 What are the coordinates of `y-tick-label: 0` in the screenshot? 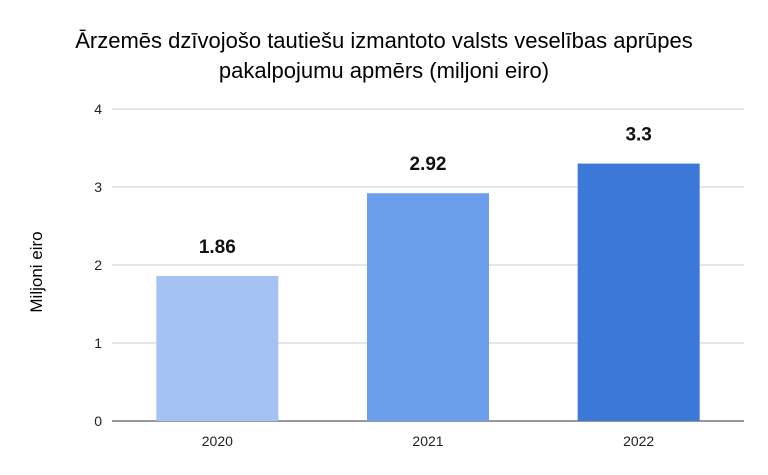 It's located at (98, 421).